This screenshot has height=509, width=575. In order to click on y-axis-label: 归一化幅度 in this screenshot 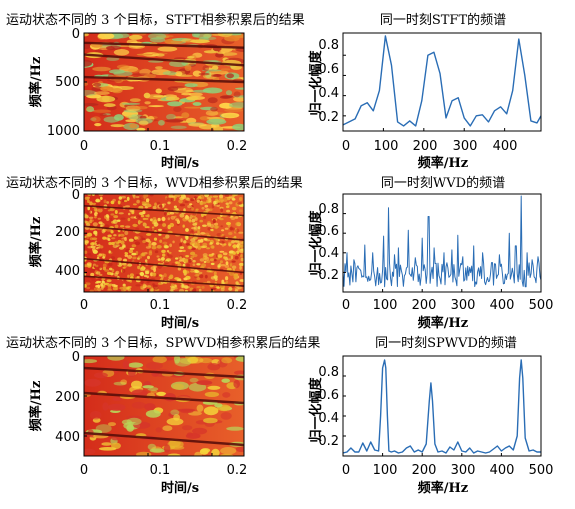, I will do `click(316, 83)`.